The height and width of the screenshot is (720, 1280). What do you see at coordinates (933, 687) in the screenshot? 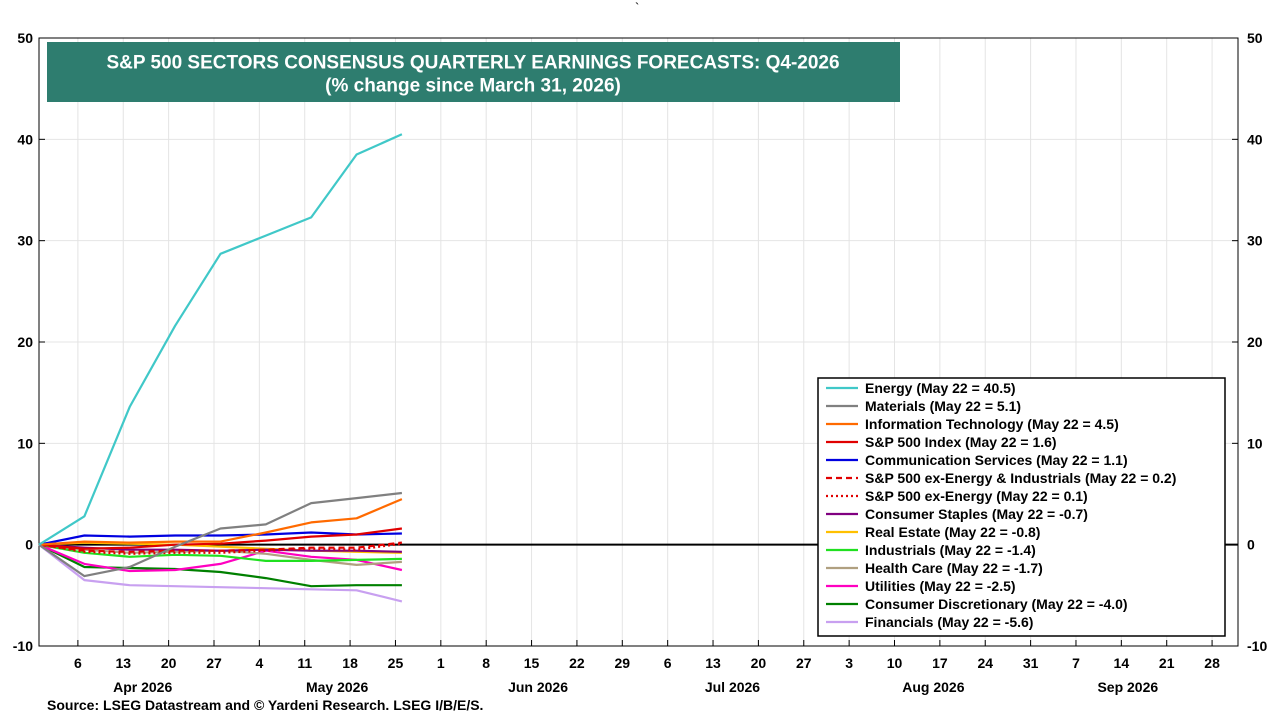
I see `x-month-label: Aug 2026` at bounding box center [933, 687].